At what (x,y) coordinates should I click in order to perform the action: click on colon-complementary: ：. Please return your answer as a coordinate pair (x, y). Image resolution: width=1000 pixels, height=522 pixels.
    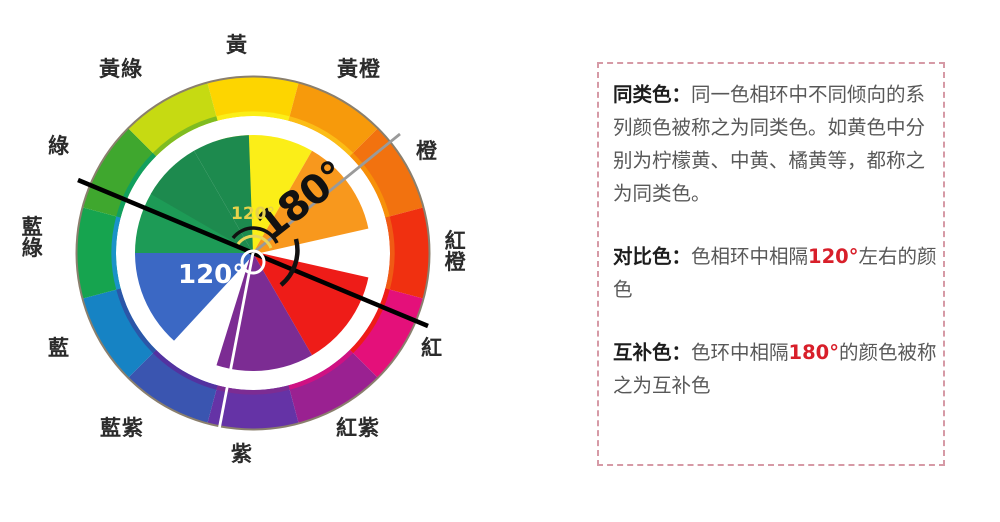
    Looking at the image, I should click on (681, 352).